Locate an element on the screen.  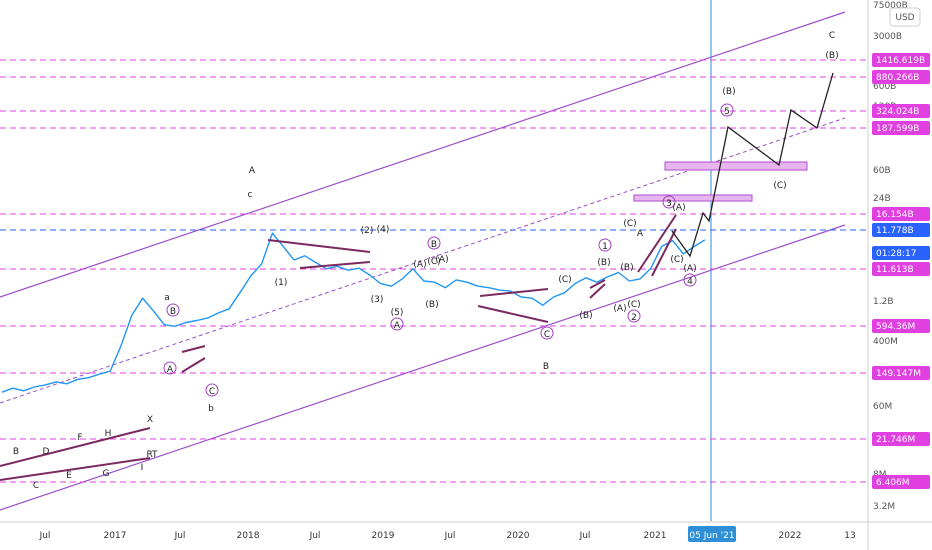
price-label: 11.778B is located at coordinates (895, 231).